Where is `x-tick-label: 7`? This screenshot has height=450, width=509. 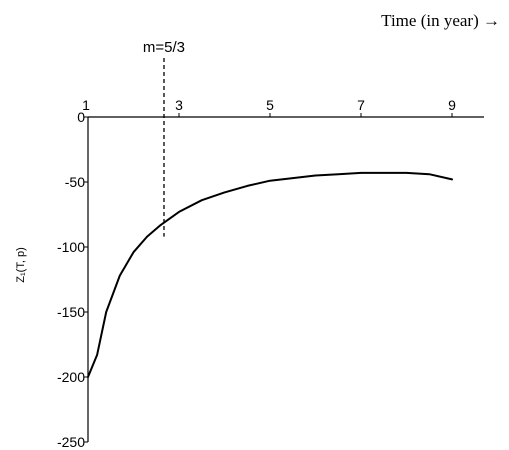
x-tick-label: 7 is located at coordinates (361, 105).